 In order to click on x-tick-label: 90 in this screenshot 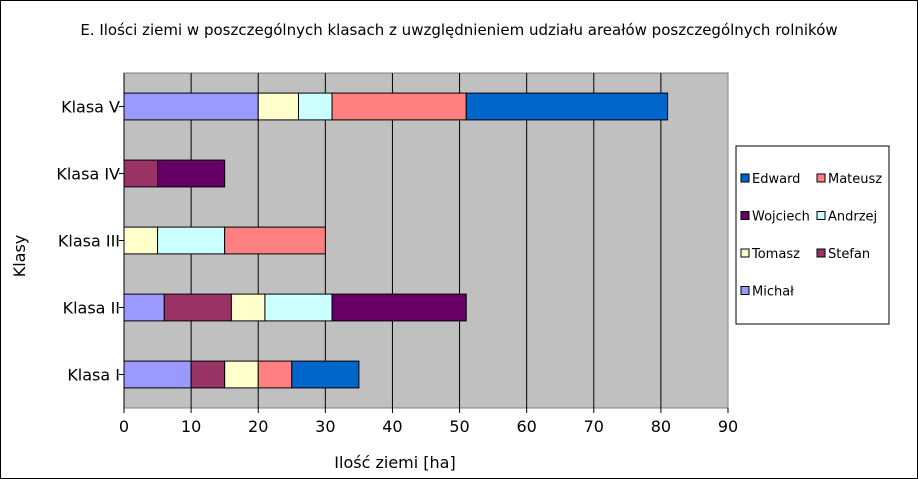, I will do `click(728, 426)`.